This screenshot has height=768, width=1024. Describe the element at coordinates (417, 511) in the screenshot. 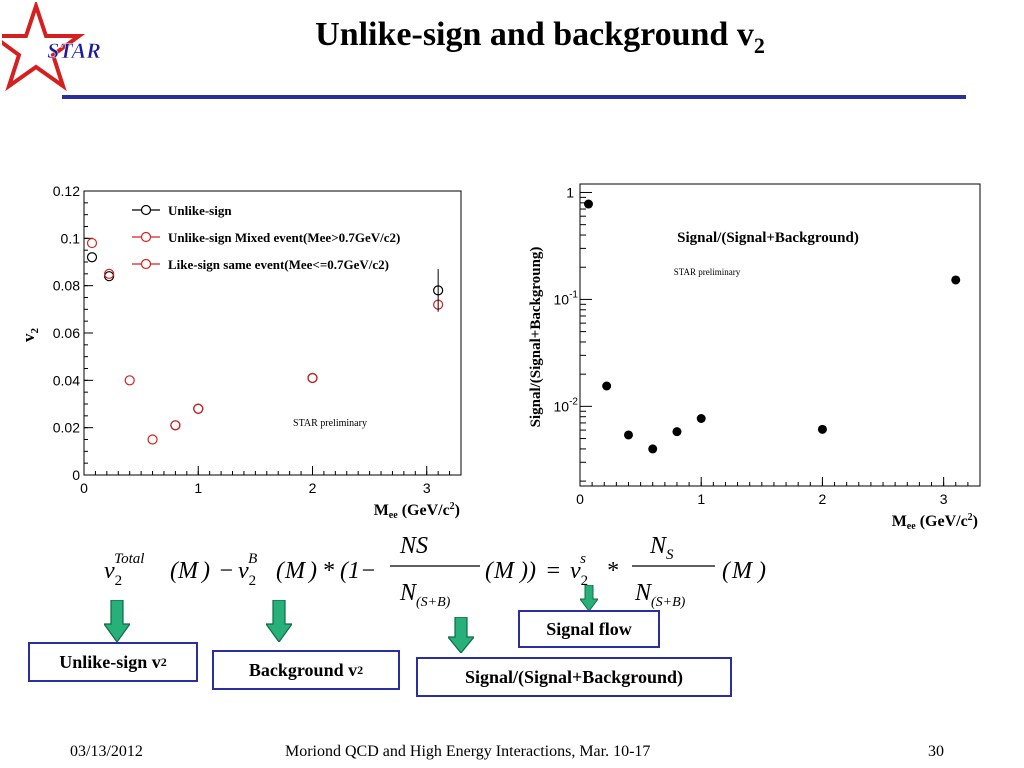

I see `chart1-xlabel: Mee (GeV/c2)` at that location.